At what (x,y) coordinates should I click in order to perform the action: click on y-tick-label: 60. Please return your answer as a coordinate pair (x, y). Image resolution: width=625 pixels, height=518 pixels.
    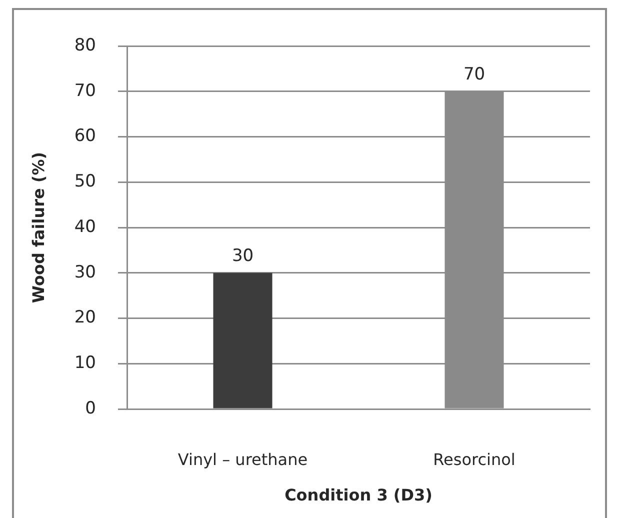
    Looking at the image, I should click on (85, 136).